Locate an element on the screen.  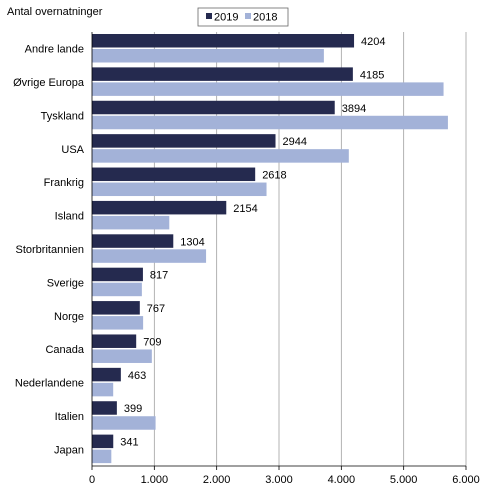
bar-2018-sverige is located at coordinates (117, 289).